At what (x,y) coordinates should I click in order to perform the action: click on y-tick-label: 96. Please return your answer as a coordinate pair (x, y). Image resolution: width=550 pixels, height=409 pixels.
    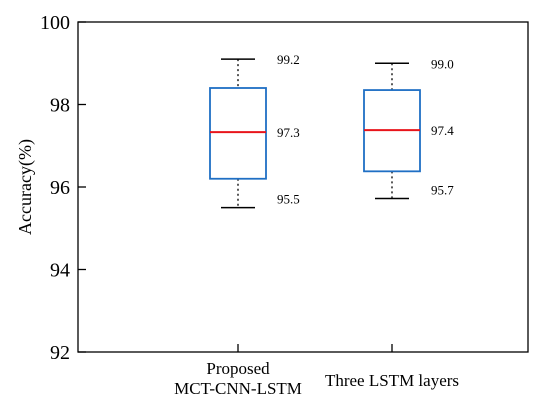
    Looking at the image, I should click on (60, 188).